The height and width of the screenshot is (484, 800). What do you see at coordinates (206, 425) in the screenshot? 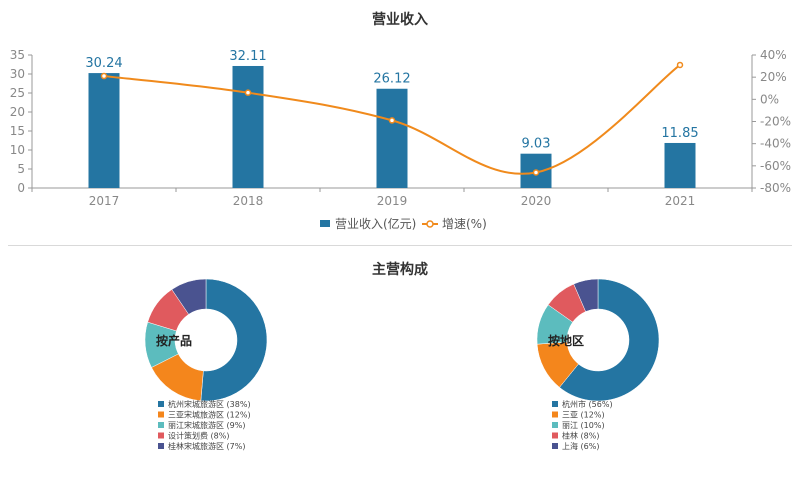
I see `pie-legend-label: 丽江宋城旅游区 (9%)` at bounding box center [206, 425].